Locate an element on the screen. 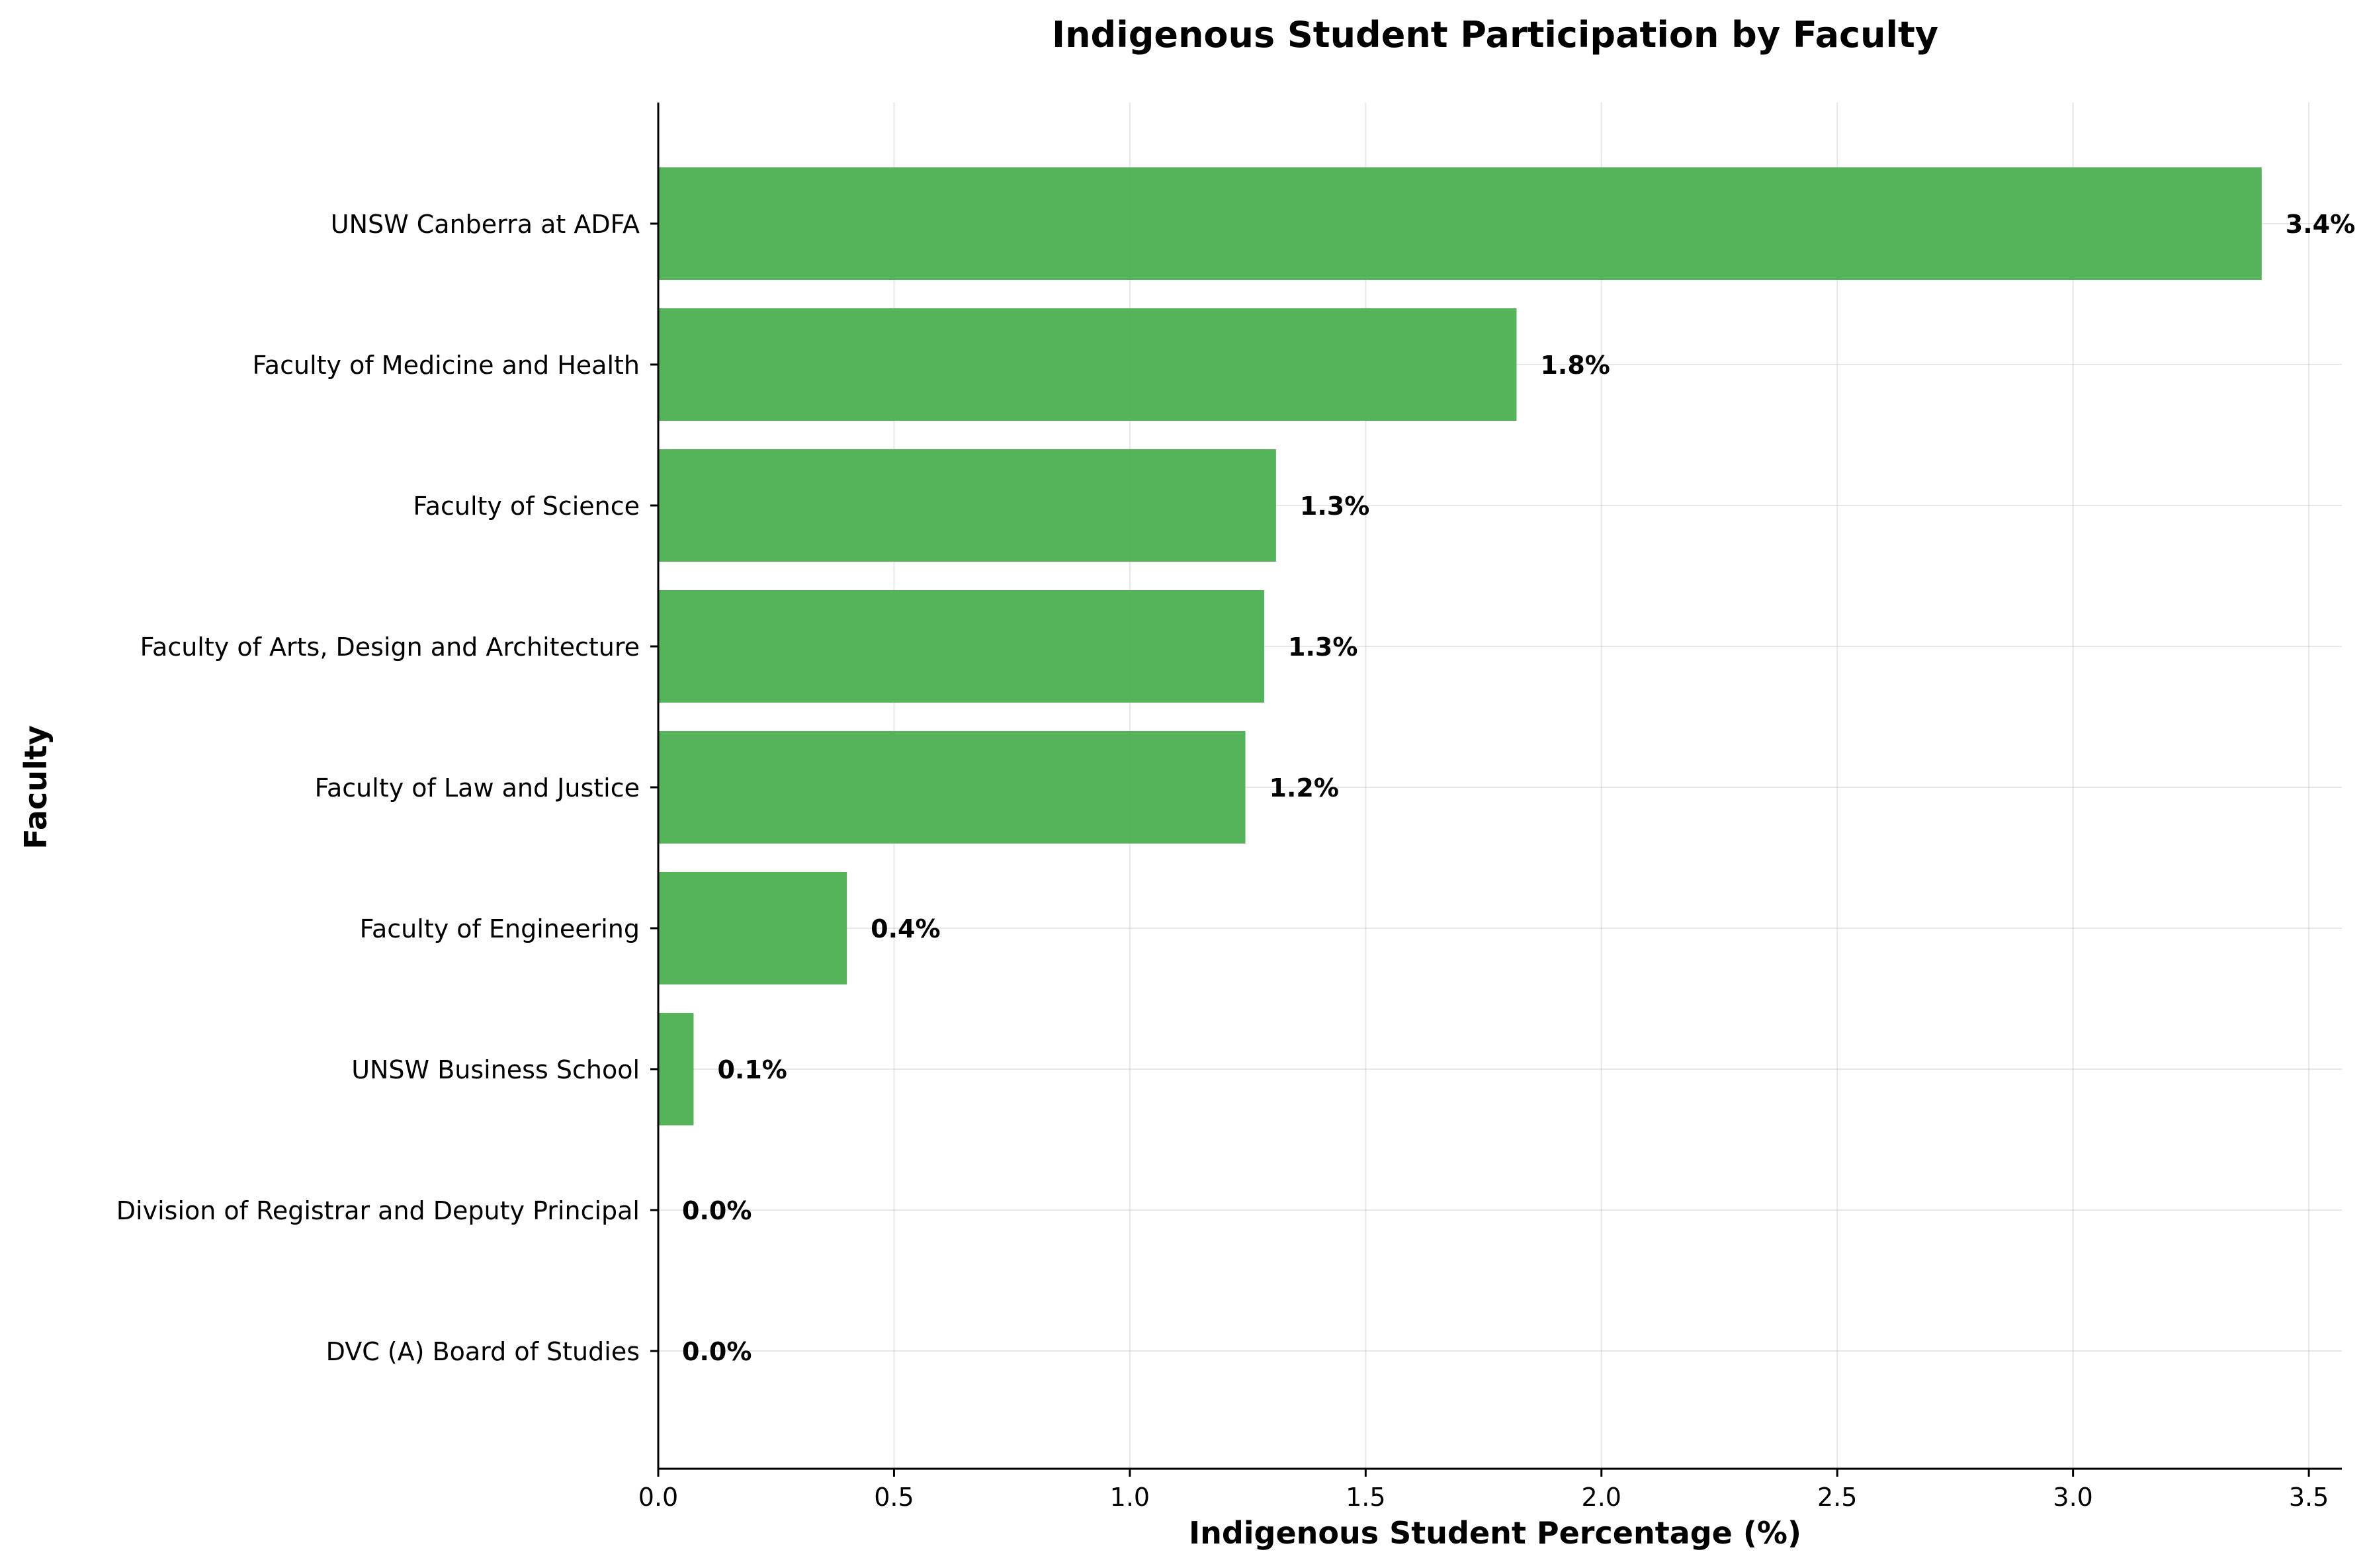 The image size is (2367, 1568). bar-value-label-1: 1.8% is located at coordinates (1575, 365).